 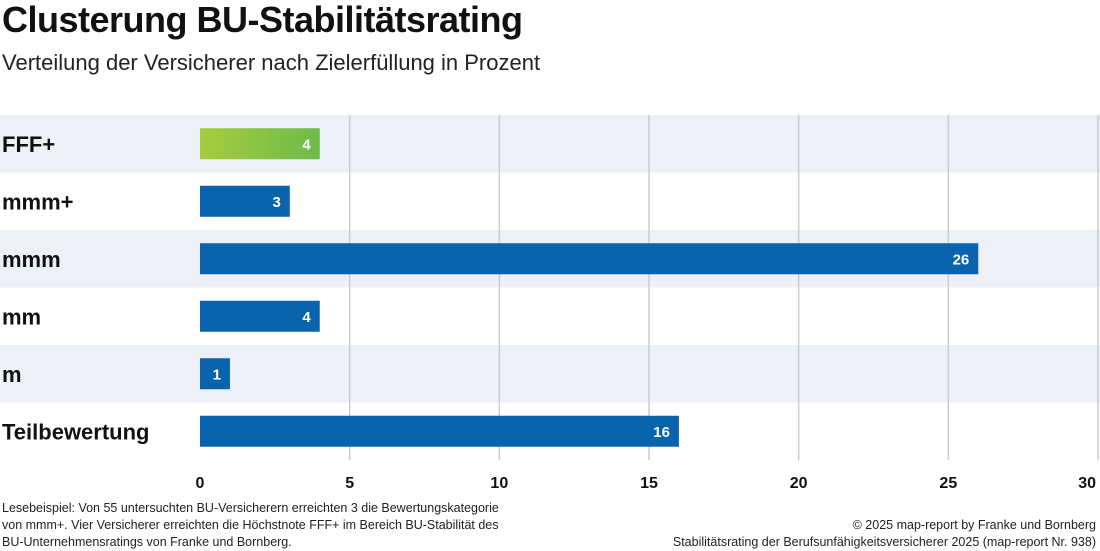 I want to click on category-label: mmm+, so click(x=38, y=201).